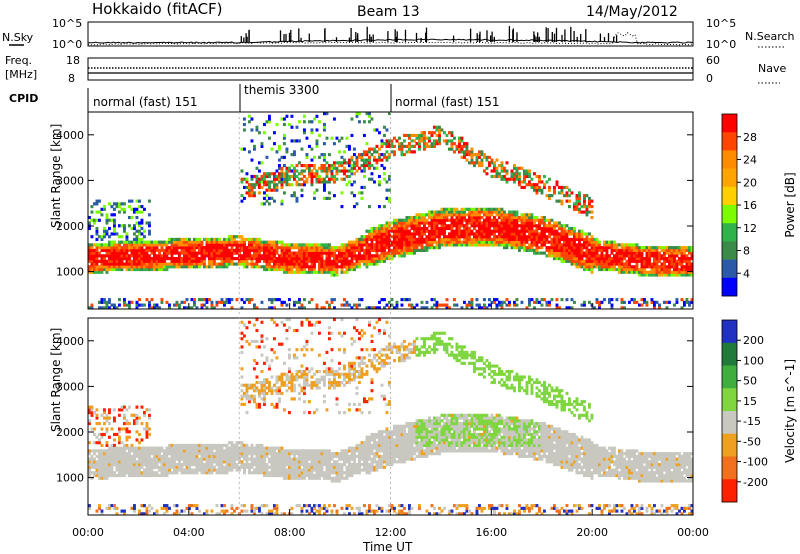  Describe the element at coordinates (729, 269) in the screenshot. I see `colorbar-swatch` at that location.